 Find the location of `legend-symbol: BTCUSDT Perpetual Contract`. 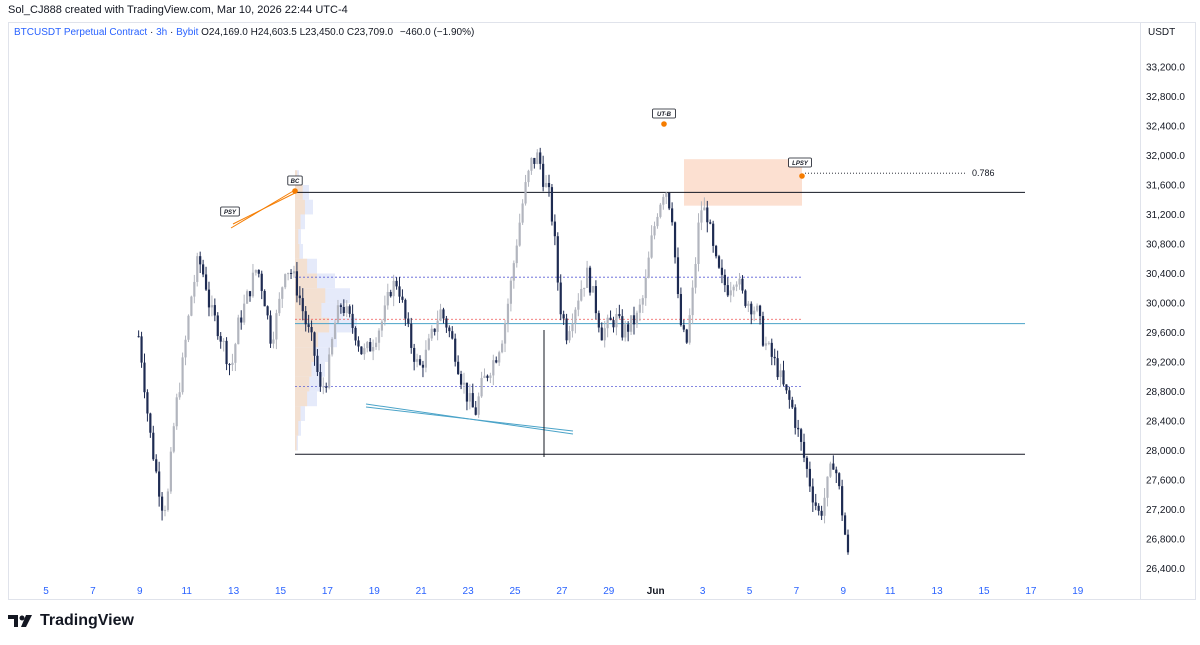

legend-symbol: BTCUSDT Perpetual Contract is located at coordinates (81, 32).